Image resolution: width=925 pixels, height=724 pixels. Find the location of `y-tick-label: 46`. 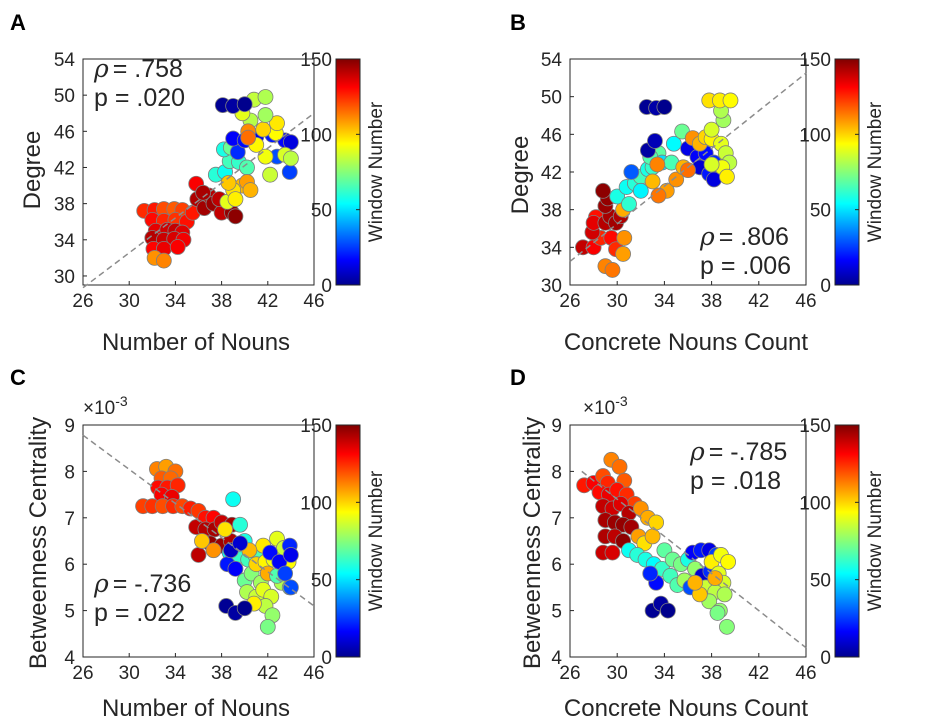

y-tick-label: 46 is located at coordinates (64, 132).